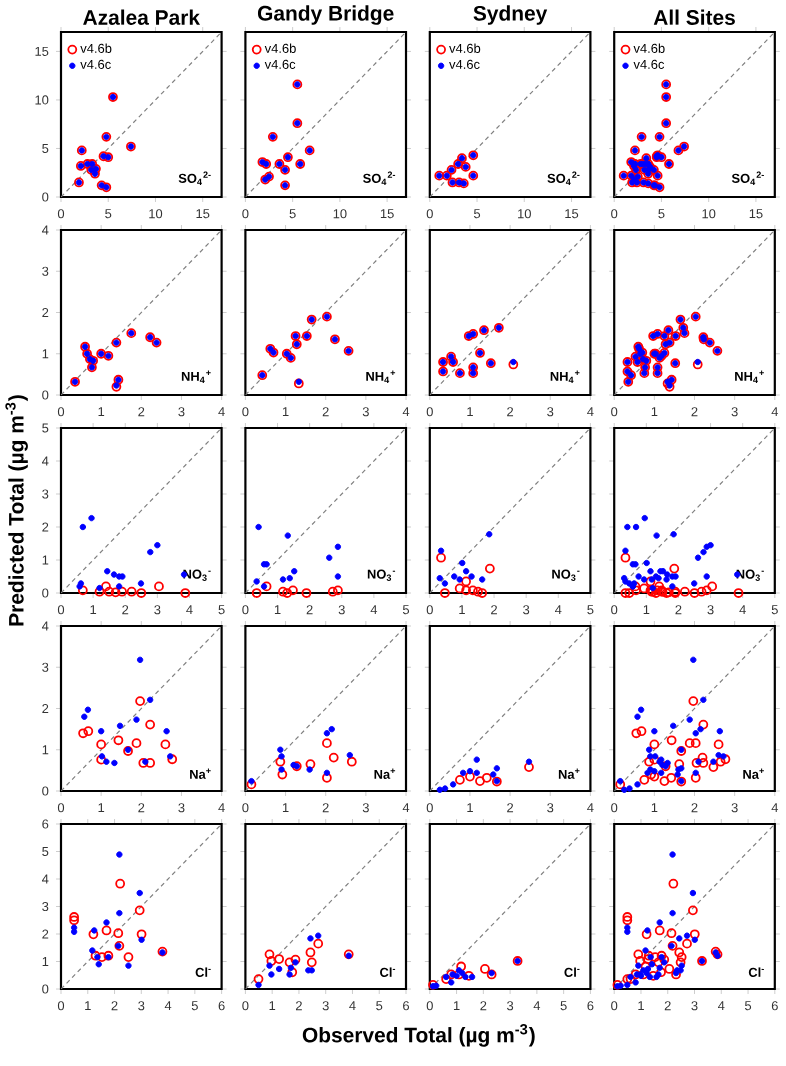 The height and width of the screenshot is (1066, 786). I want to click on y-axis-title: Predicted Total (µg m$^{-3}$), so click(16, 510).